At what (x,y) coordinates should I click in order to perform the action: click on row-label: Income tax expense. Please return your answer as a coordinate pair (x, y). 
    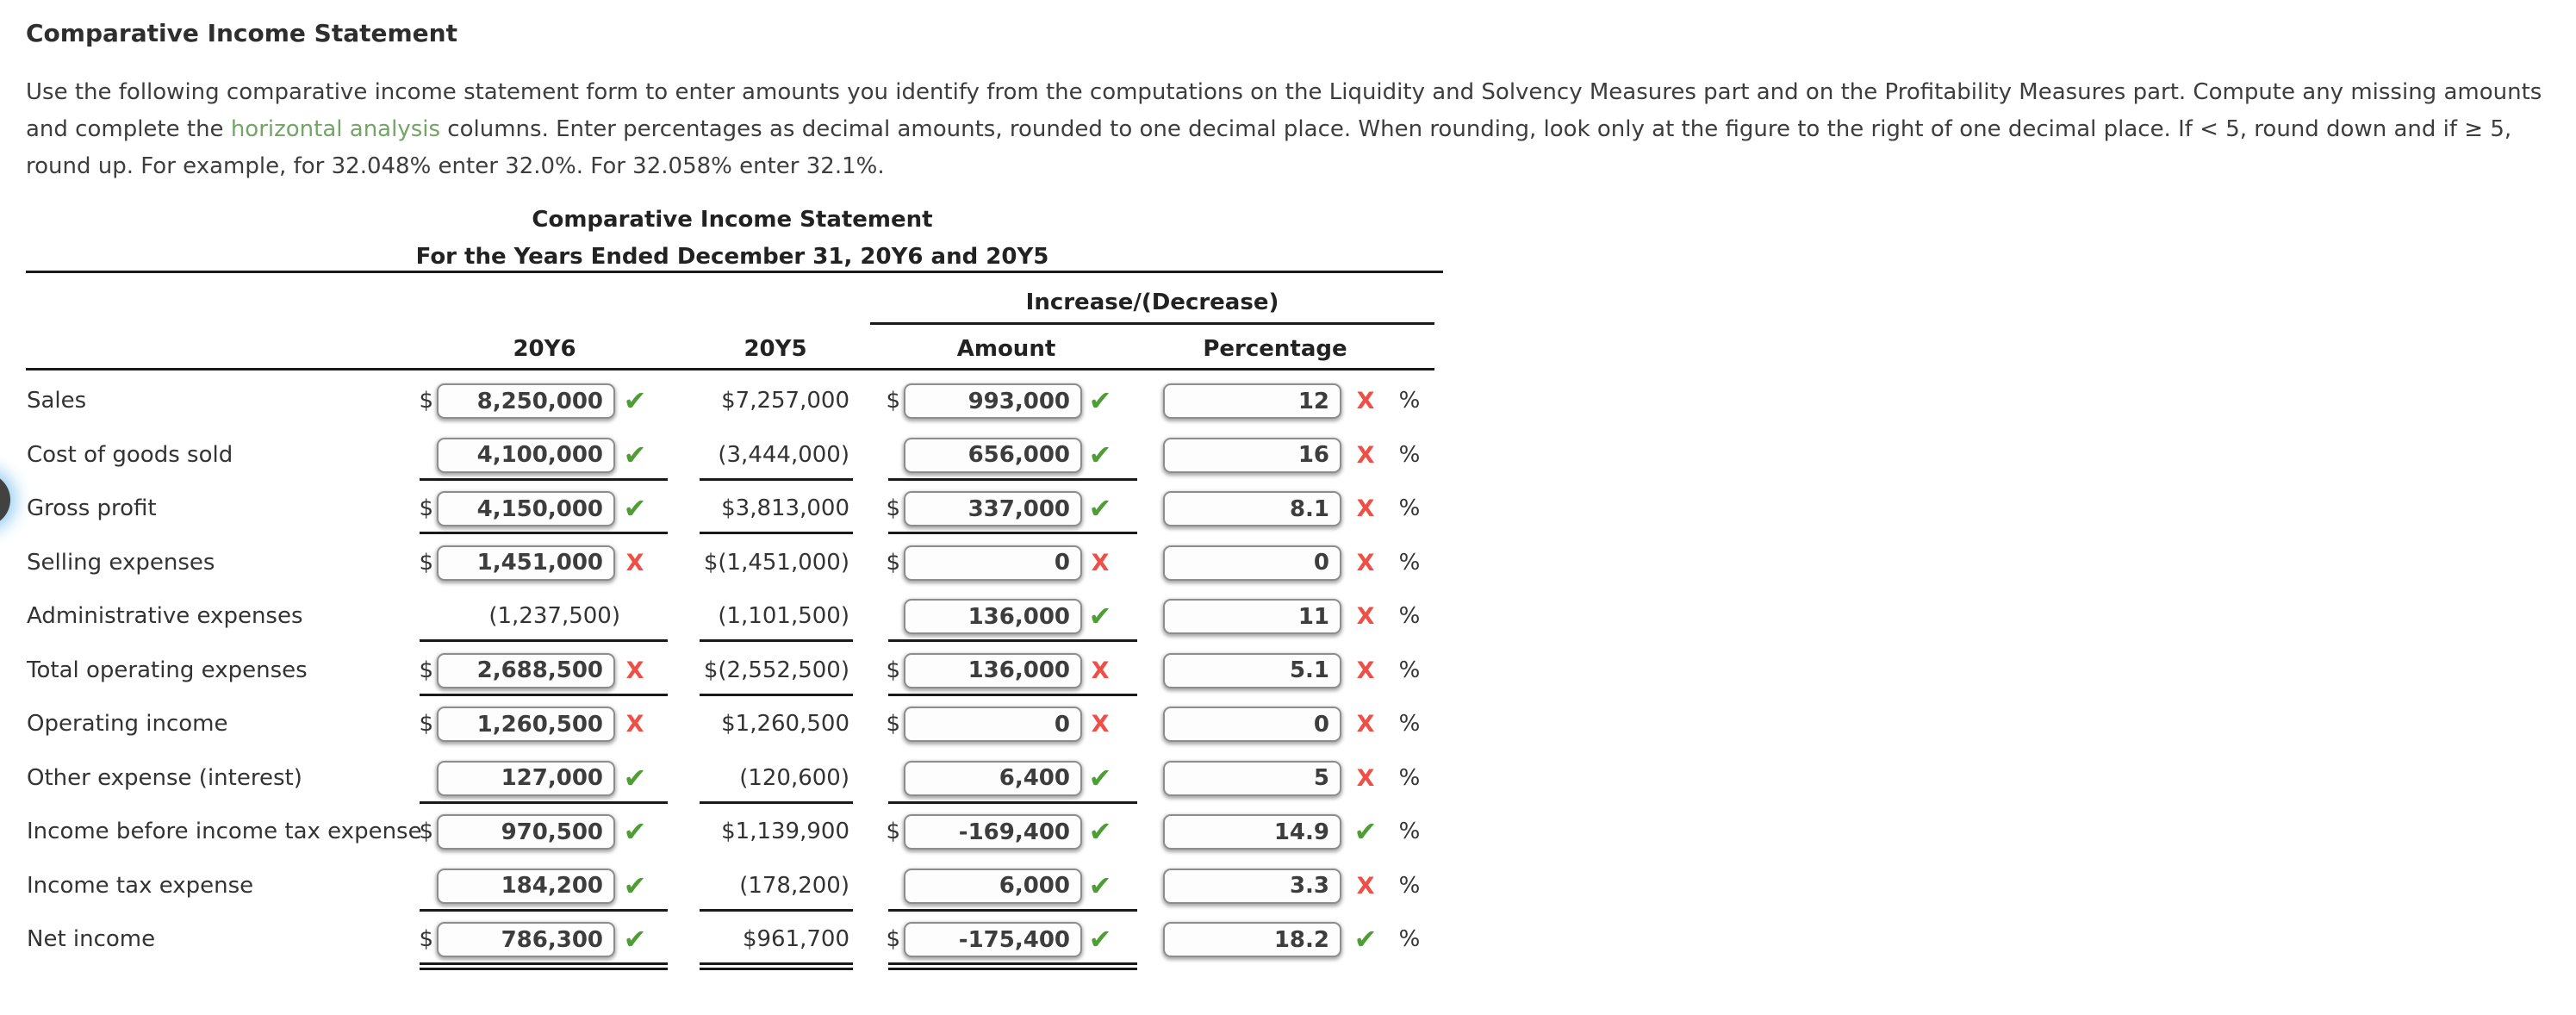
    Looking at the image, I should click on (141, 885).